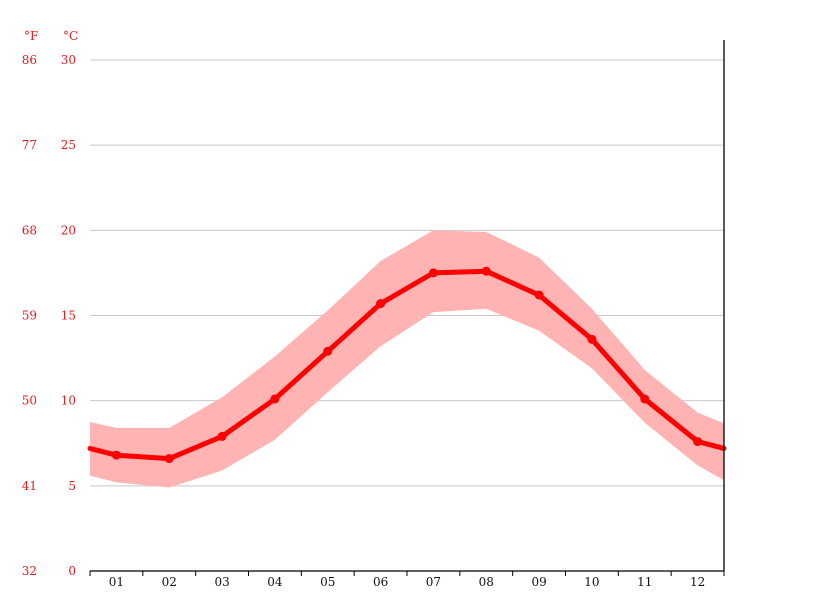 The image size is (815, 611). Describe the element at coordinates (221, 582) in the screenshot. I see `x-tick-label: 03` at that location.